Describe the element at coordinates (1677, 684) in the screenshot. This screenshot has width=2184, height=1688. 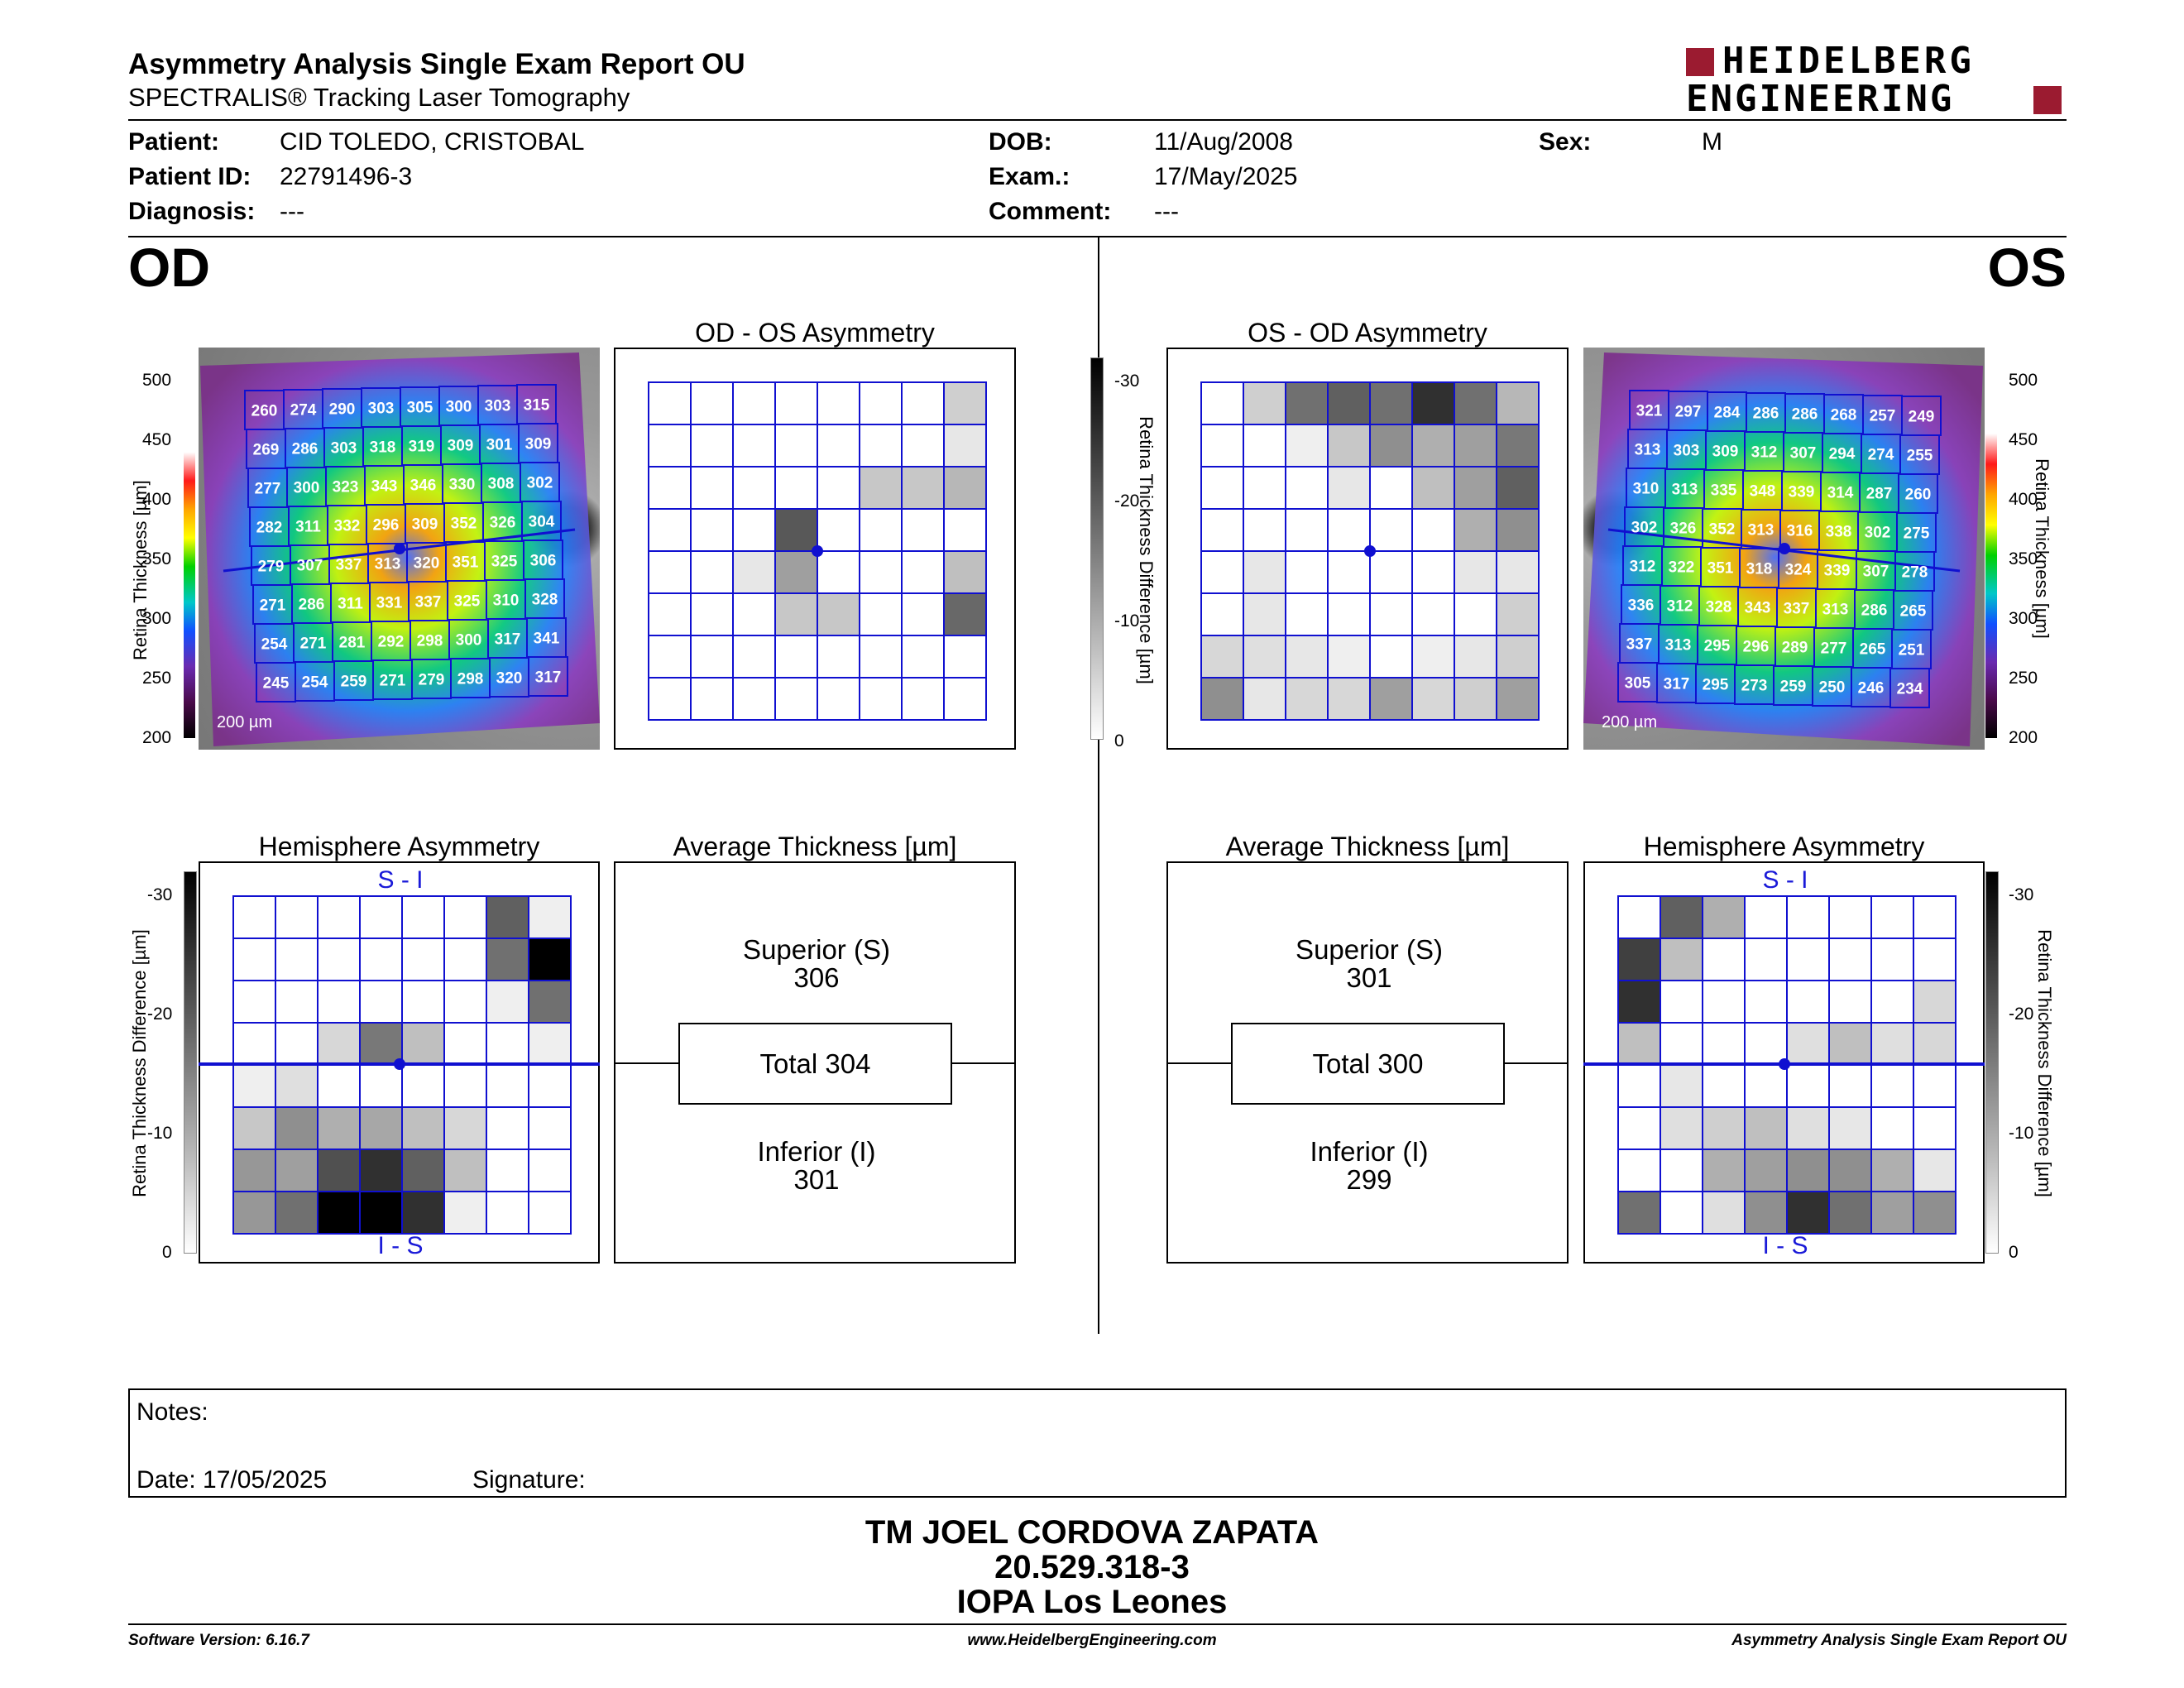
I see `os-thickness-value: 317` at that location.